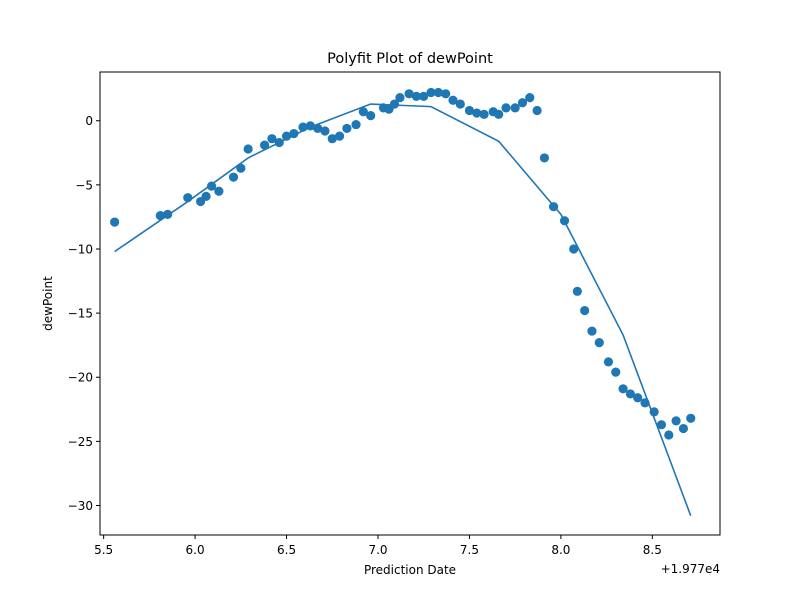 This screenshot has height=600, width=800. What do you see at coordinates (89, 121) in the screenshot?
I see `y-tick-label: 0` at bounding box center [89, 121].